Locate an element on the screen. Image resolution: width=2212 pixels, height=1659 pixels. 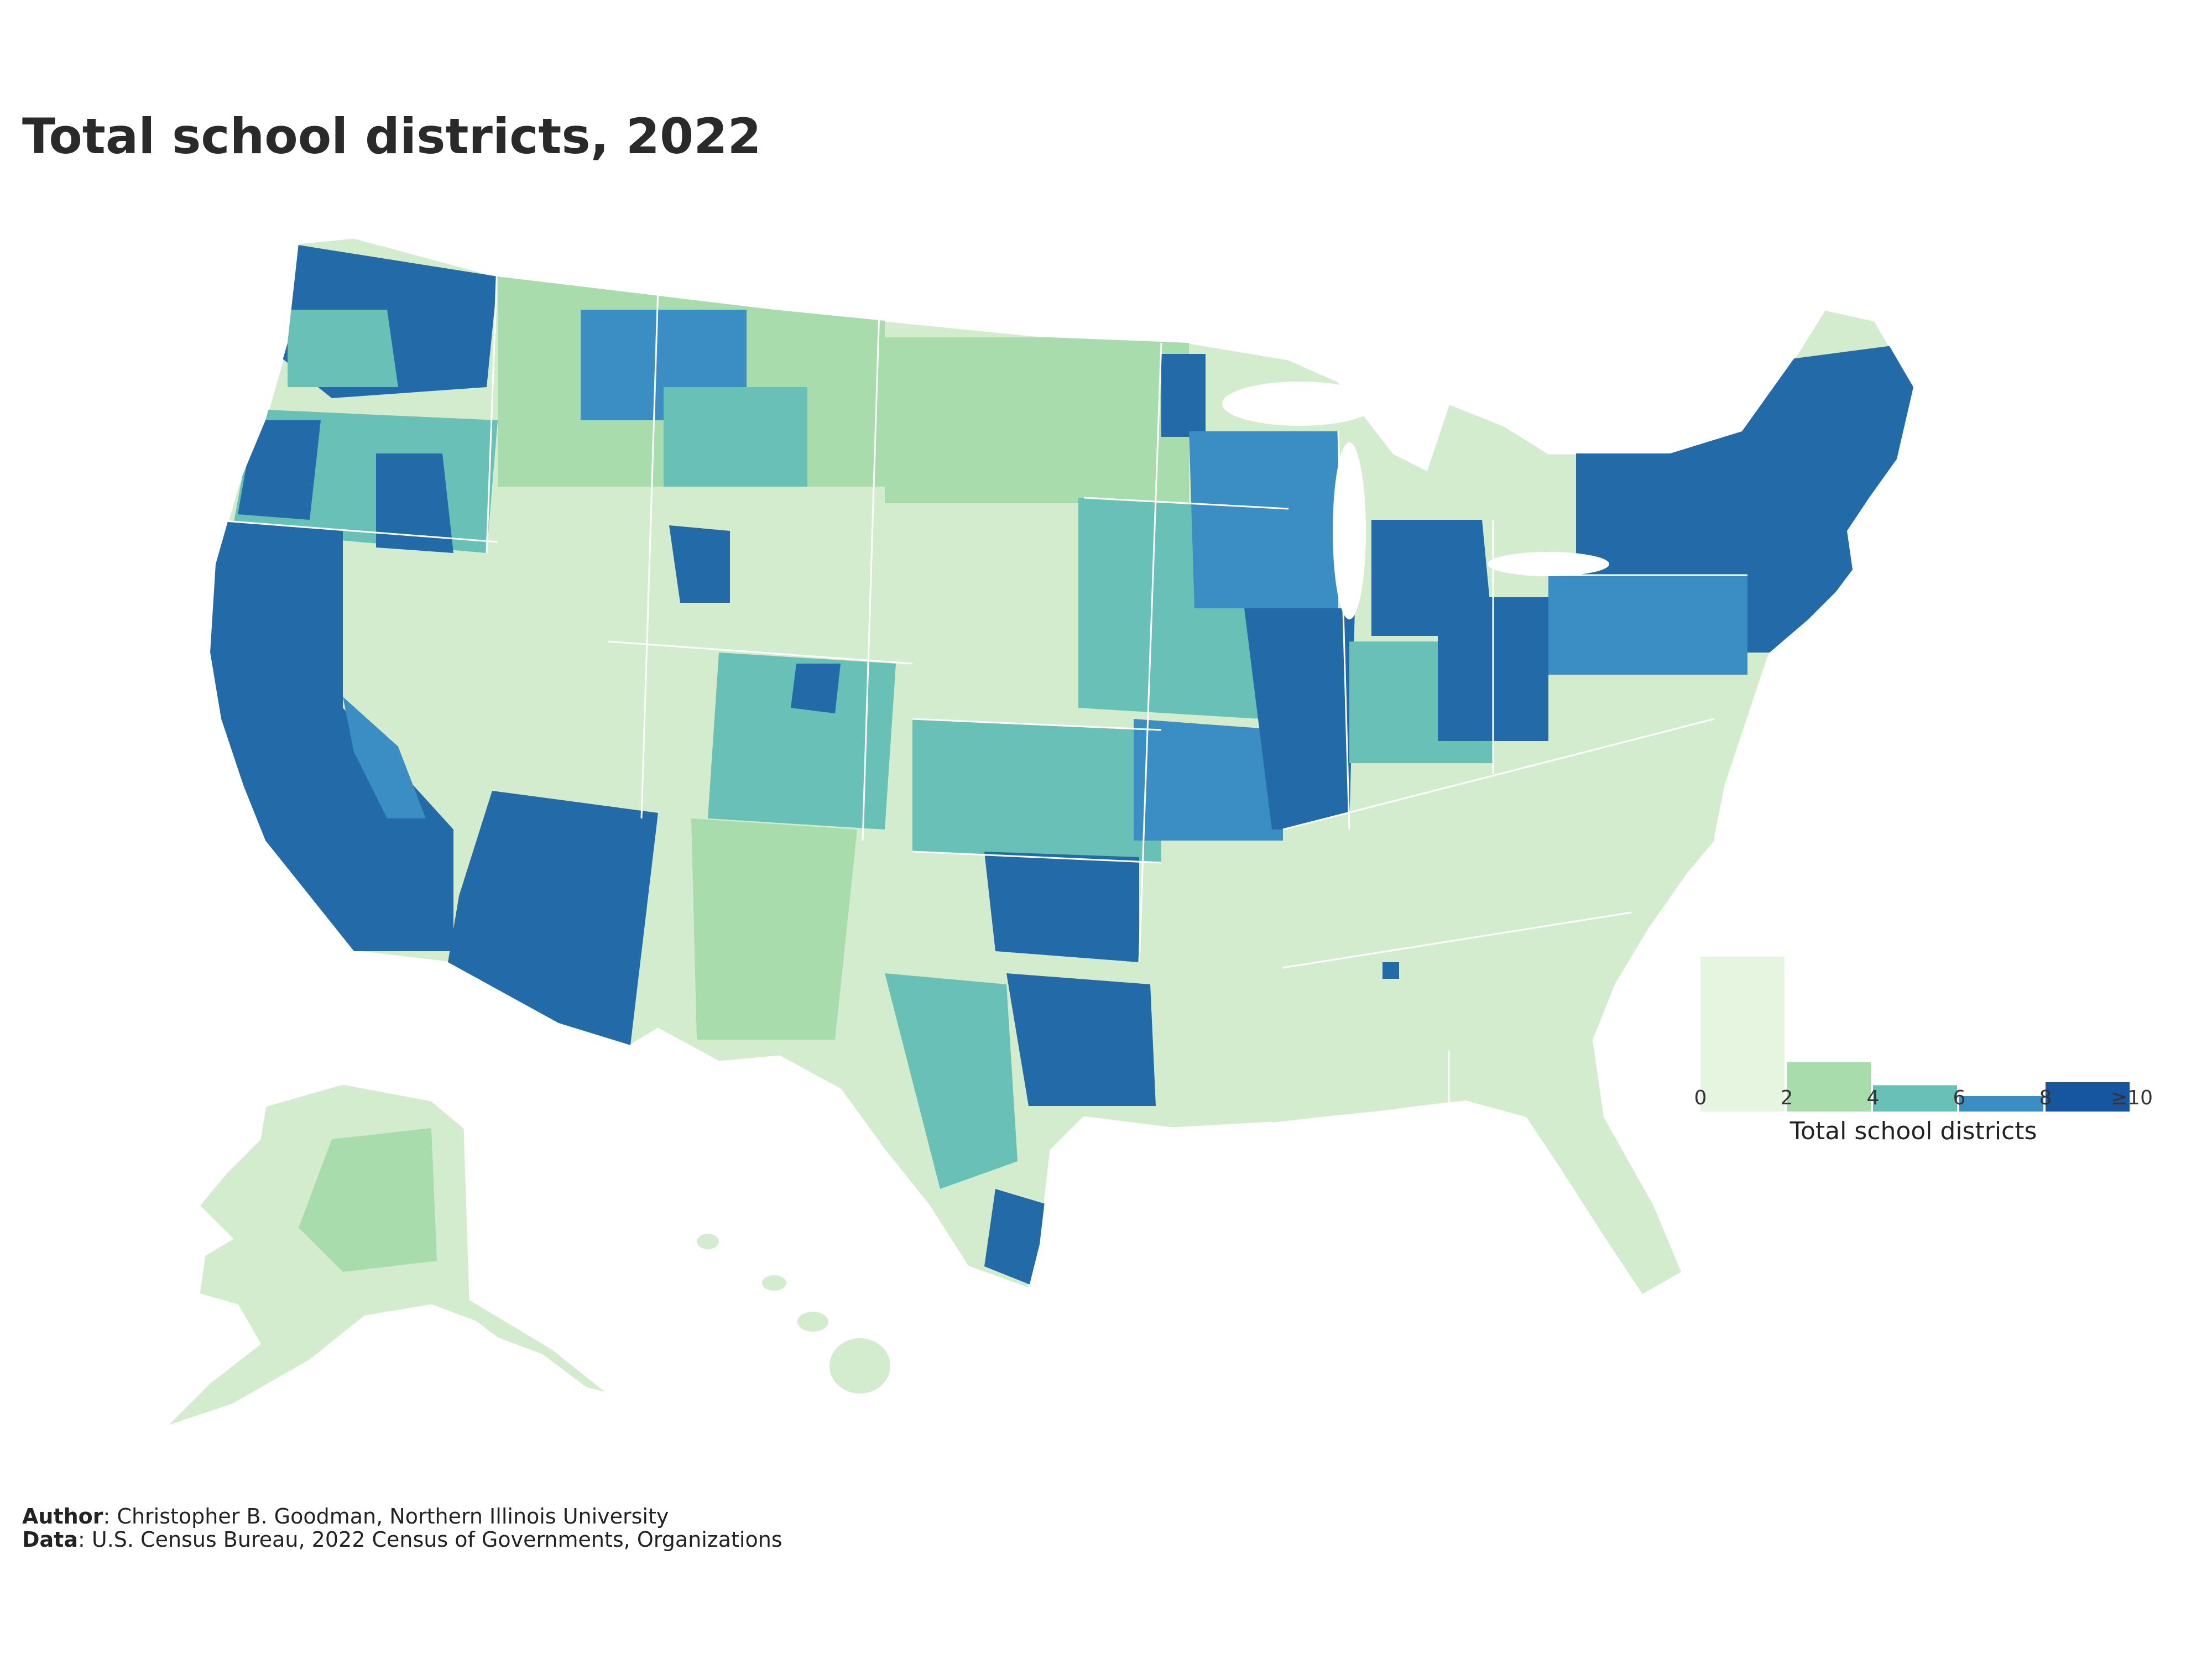
legend-tick-4: 4 is located at coordinates (1873, 1098).